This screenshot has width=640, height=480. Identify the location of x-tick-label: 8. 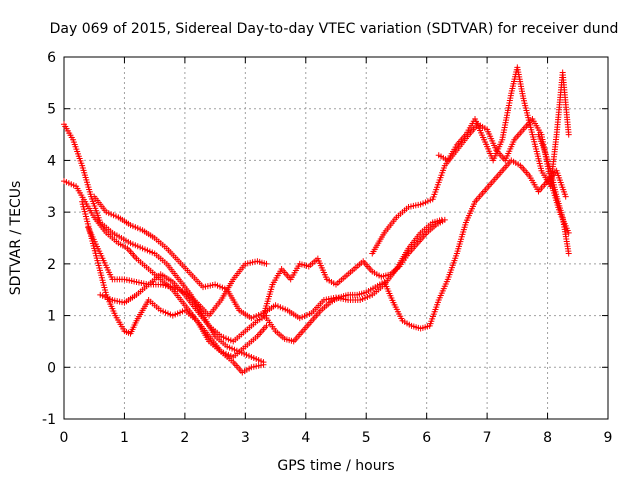
(547, 438).